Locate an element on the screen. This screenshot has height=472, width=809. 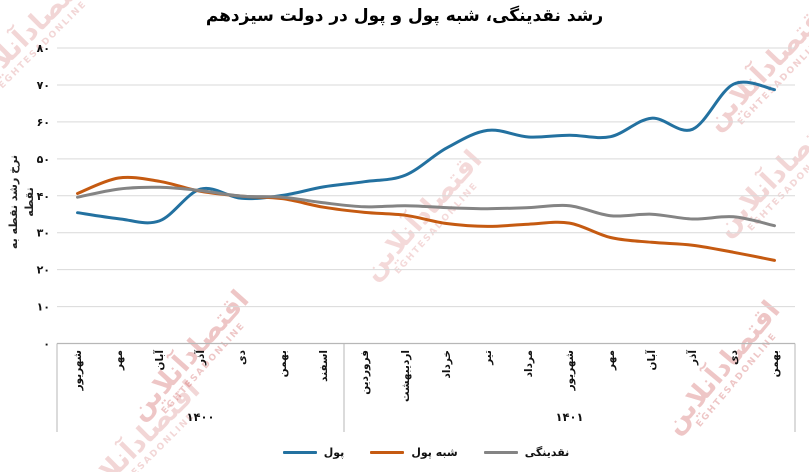
legend-item-money: پول is located at coordinates (313, 452).